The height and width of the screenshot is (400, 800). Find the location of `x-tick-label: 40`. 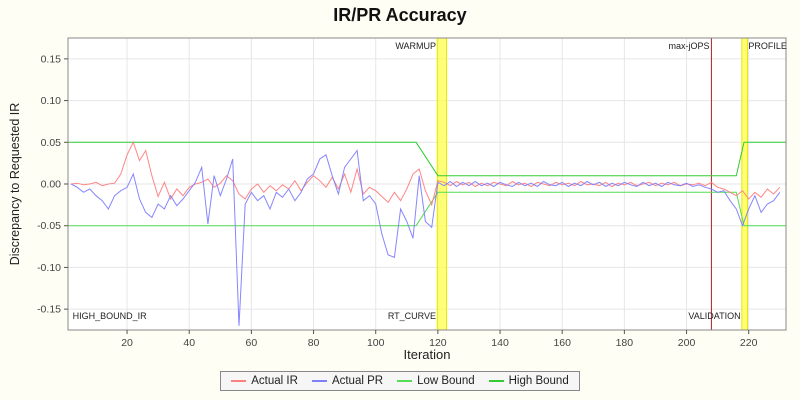

x-tick-label: 40 is located at coordinates (189, 343).